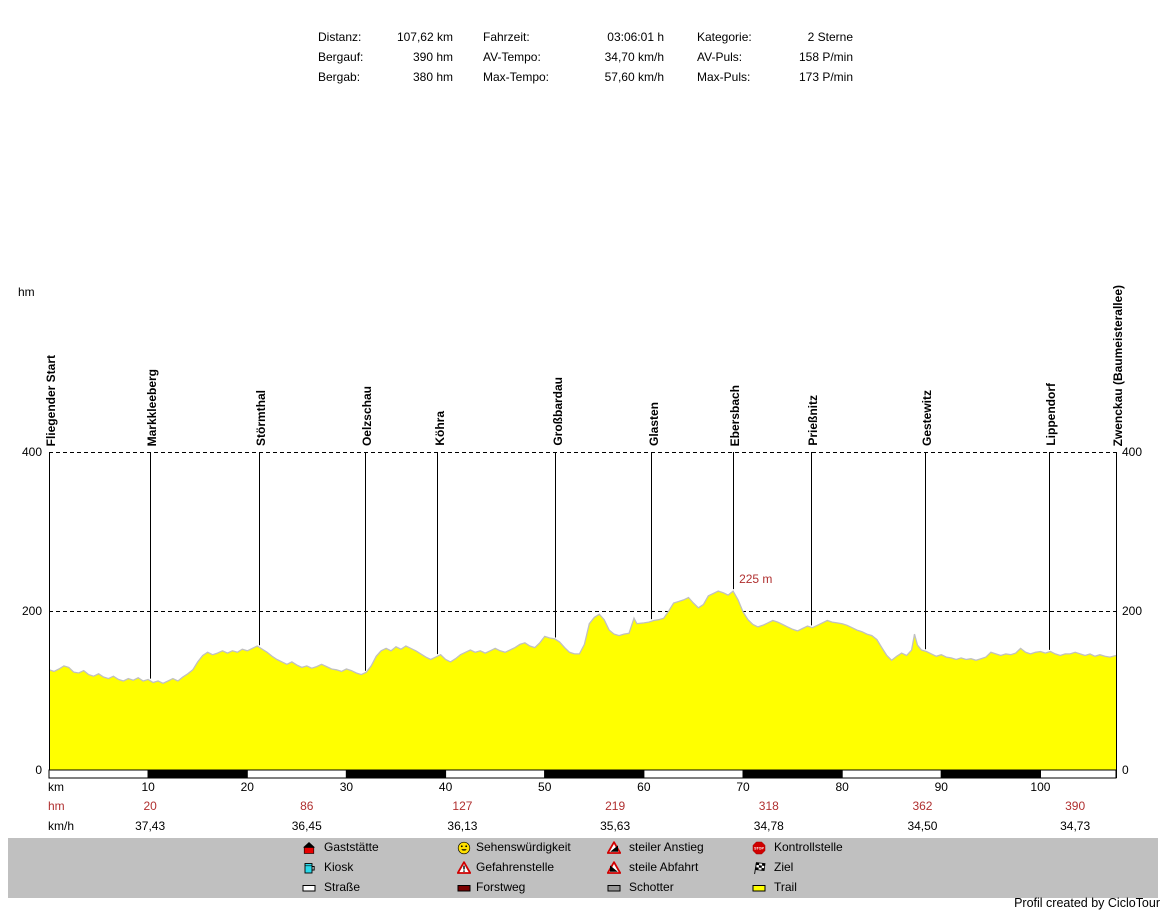 This screenshot has height=912, width=1166. Describe the element at coordinates (825, 77) in the screenshot. I see `stat-value: 173 P/min` at that location.